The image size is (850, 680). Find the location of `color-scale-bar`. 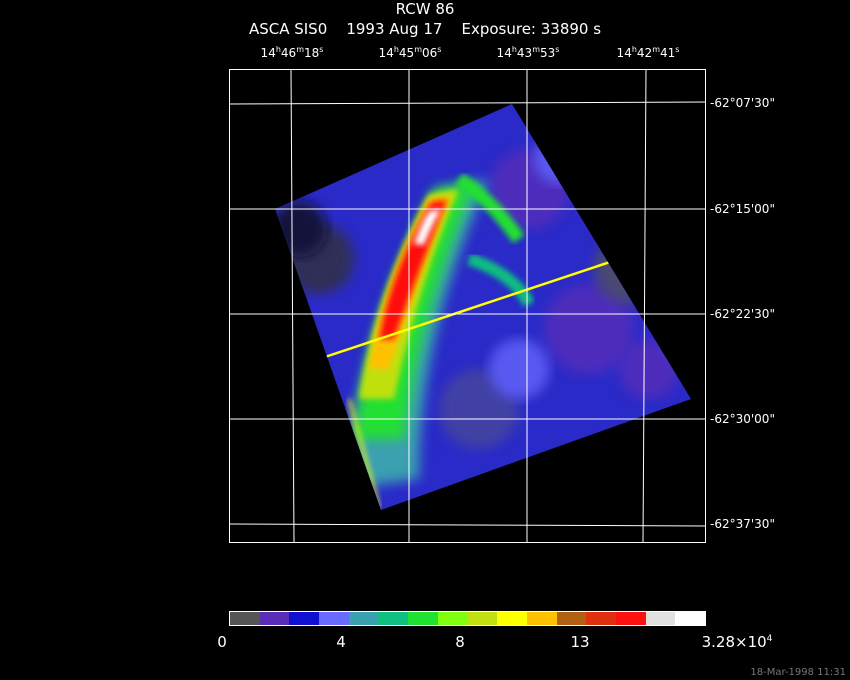

color-scale-bar is located at coordinates (467, 618).